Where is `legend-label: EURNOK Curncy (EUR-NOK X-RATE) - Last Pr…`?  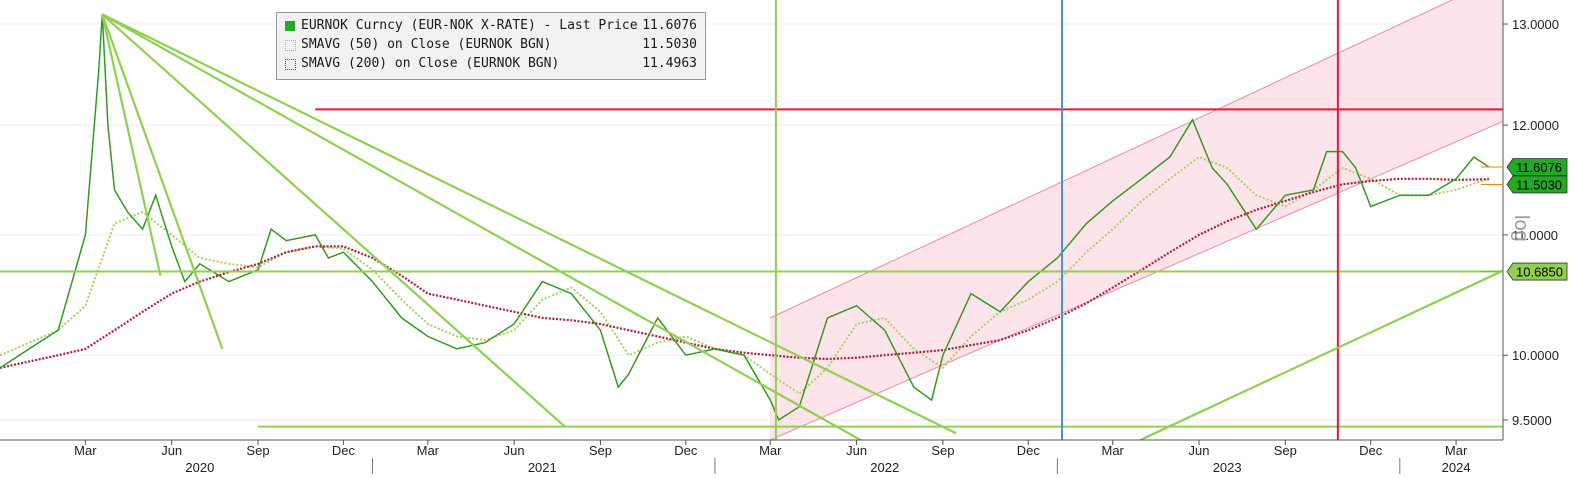
legend-label: EURNOK Curncy (EUR-NOK X-RATE) - Last Pr… is located at coordinates (469, 25).